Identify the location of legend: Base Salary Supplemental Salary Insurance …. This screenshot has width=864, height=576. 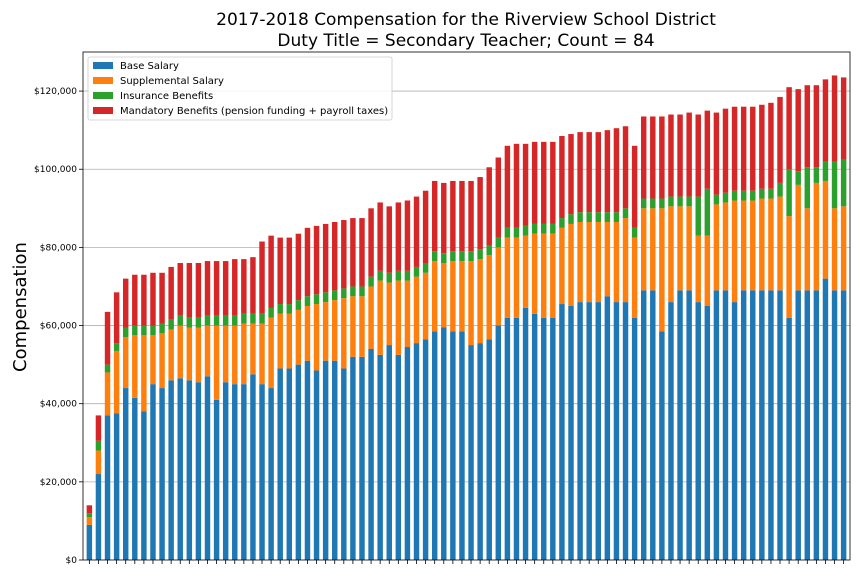
(240, 88).